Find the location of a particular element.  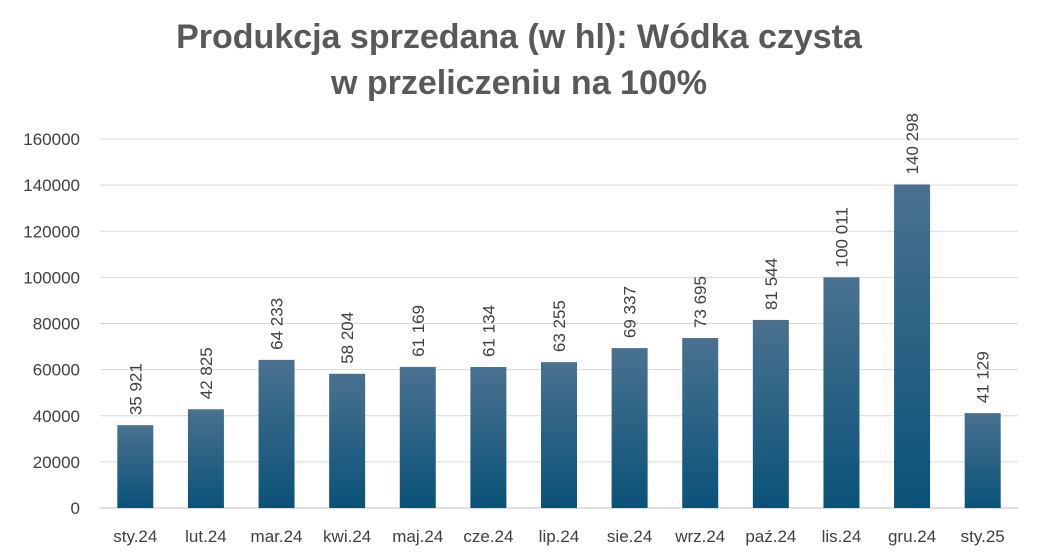

y-tick-label: 0 is located at coordinates (75, 508).